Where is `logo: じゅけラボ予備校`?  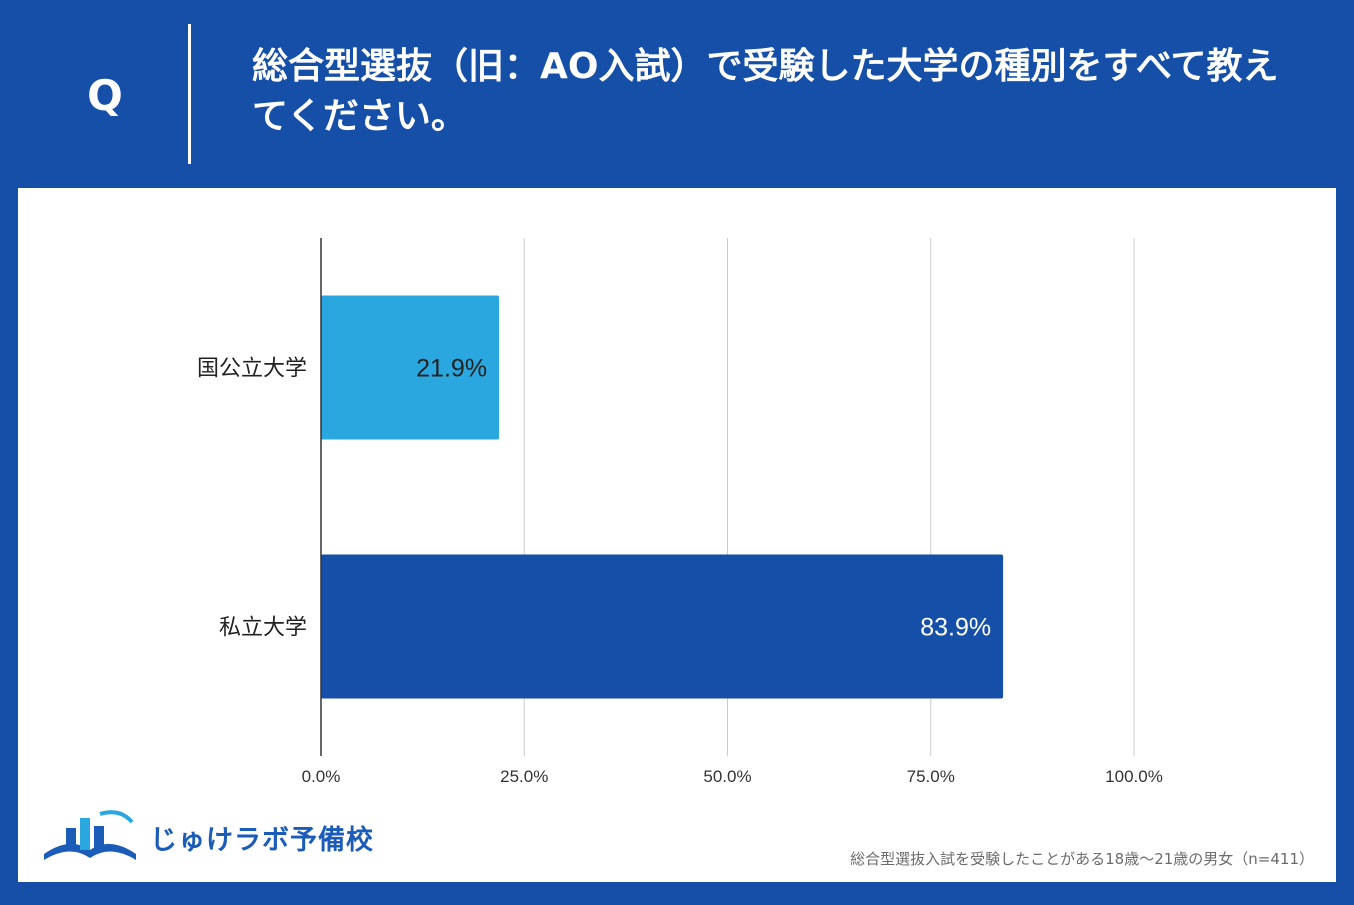 logo: じゅけラボ予備校 is located at coordinates (206, 836).